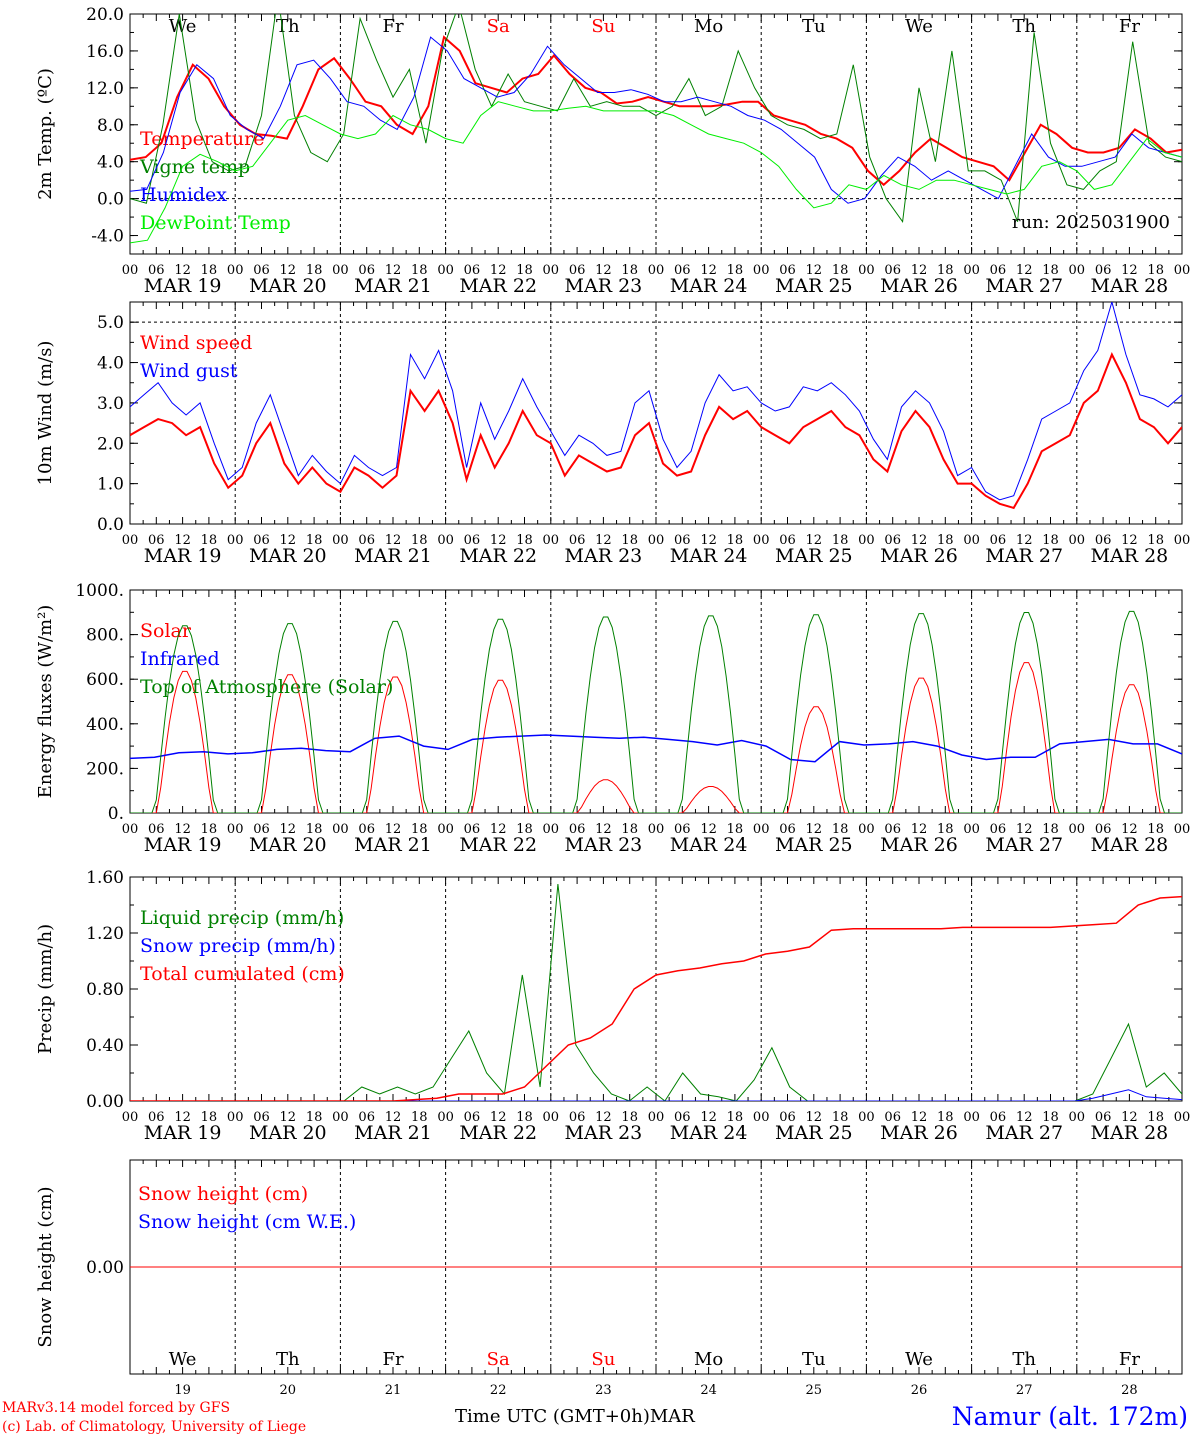  Describe the element at coordinates (656, 431) in the screenshot. I see `series-line-wind-speed` at that location.